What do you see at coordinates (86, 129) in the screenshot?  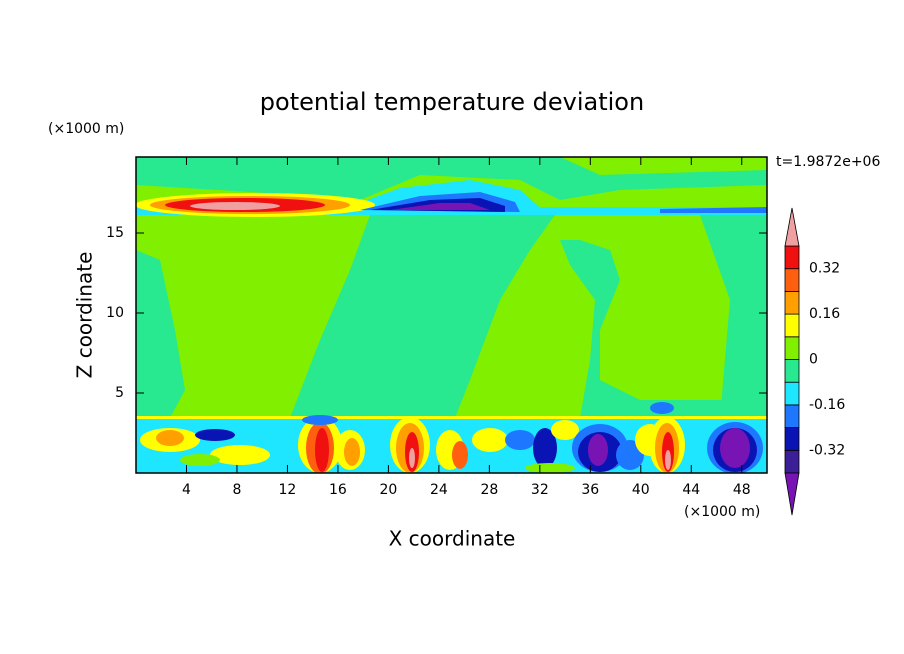 I see `y-unit-label: (×1000 m)` at bounding box center [86, 129].